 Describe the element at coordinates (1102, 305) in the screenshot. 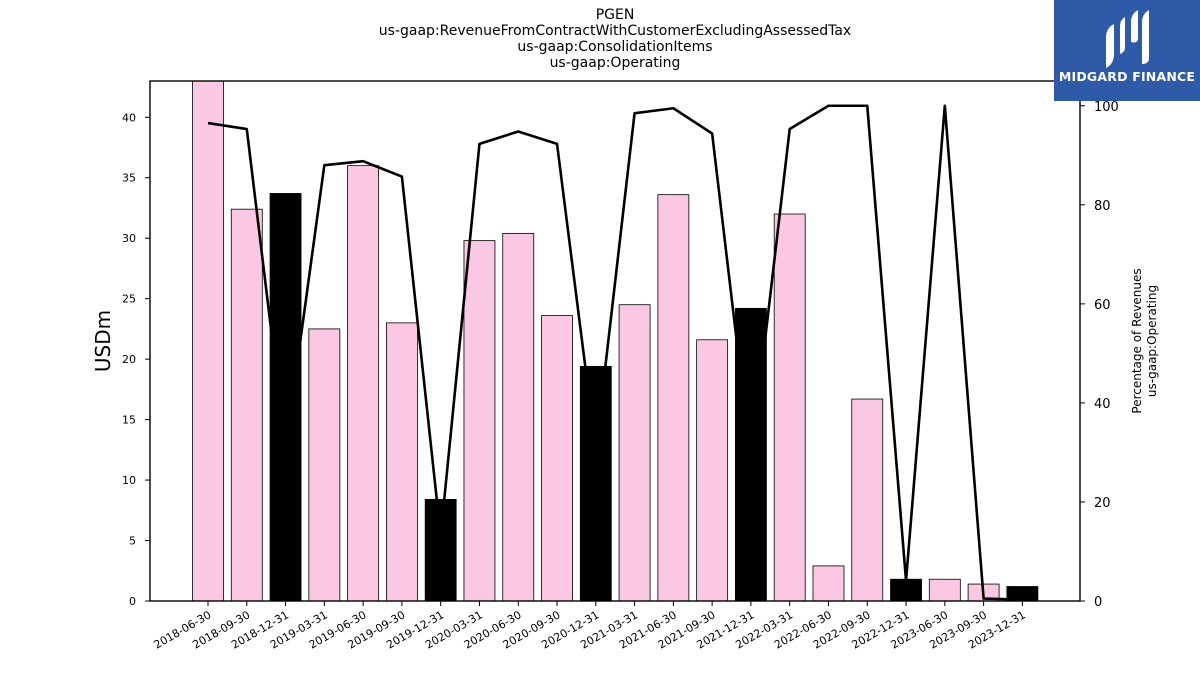

I see `y2-tick-label: 60` at that location.